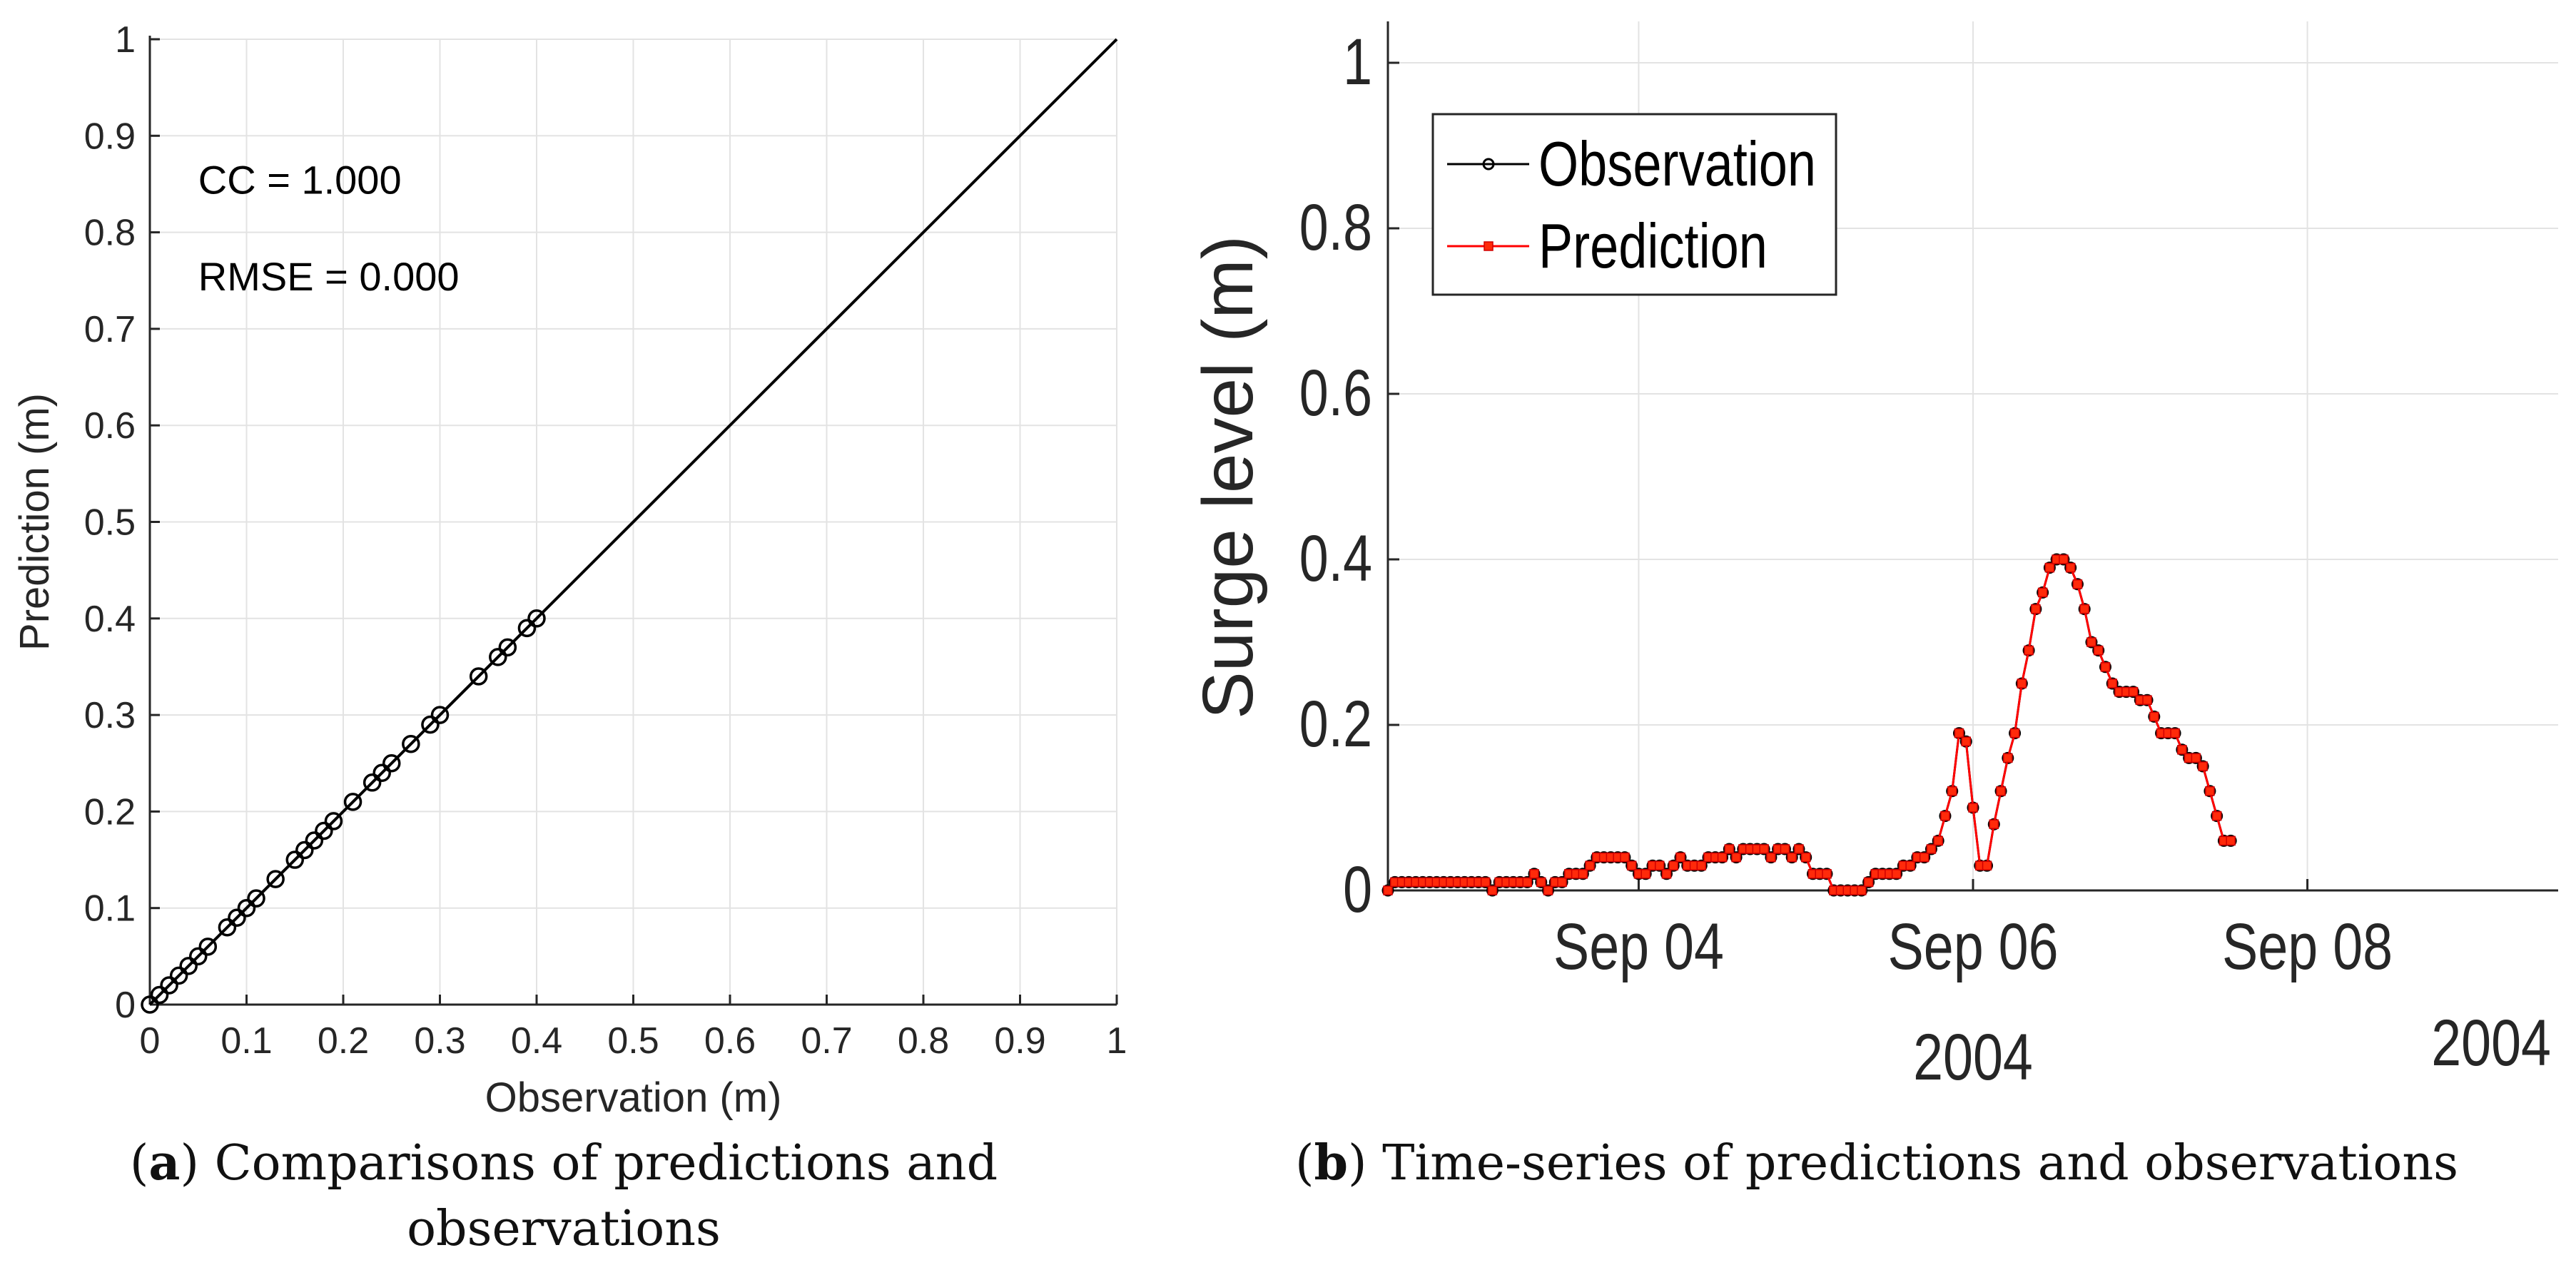 The image size is (2576, 1280). Describe the element at coordinates (1653, 246) in the screenshot. I see `b-legend-label: Prediction` at that location.